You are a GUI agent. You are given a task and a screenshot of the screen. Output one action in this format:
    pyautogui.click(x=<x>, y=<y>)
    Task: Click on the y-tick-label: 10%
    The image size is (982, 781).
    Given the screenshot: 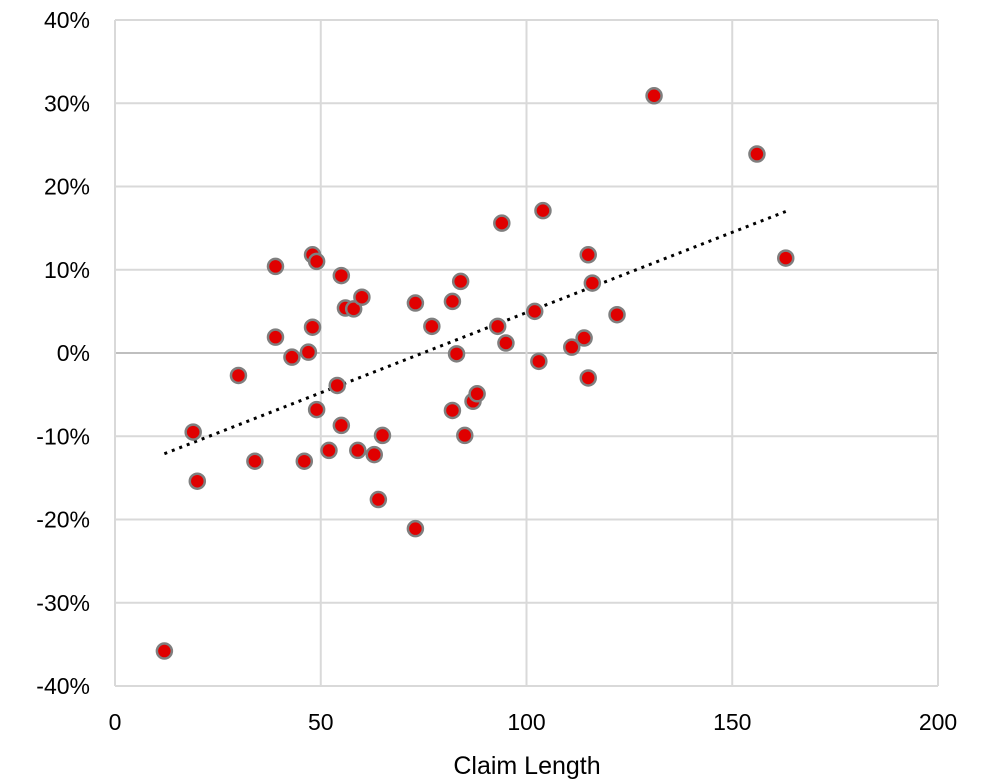 What is the action you would take?
    pyautogui.click(x=67, y=270)
    